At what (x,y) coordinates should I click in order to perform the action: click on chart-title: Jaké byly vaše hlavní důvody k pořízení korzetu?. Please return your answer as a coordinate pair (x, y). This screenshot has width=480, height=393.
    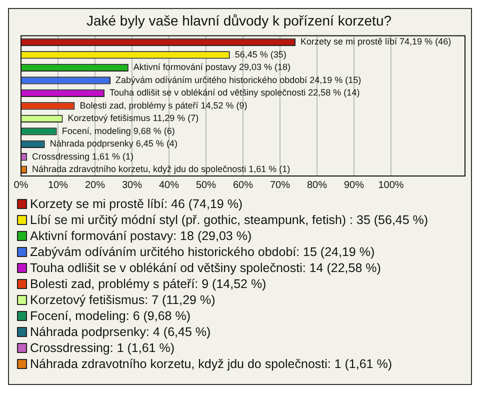
    Looking at the image, I should click on (239, 20).